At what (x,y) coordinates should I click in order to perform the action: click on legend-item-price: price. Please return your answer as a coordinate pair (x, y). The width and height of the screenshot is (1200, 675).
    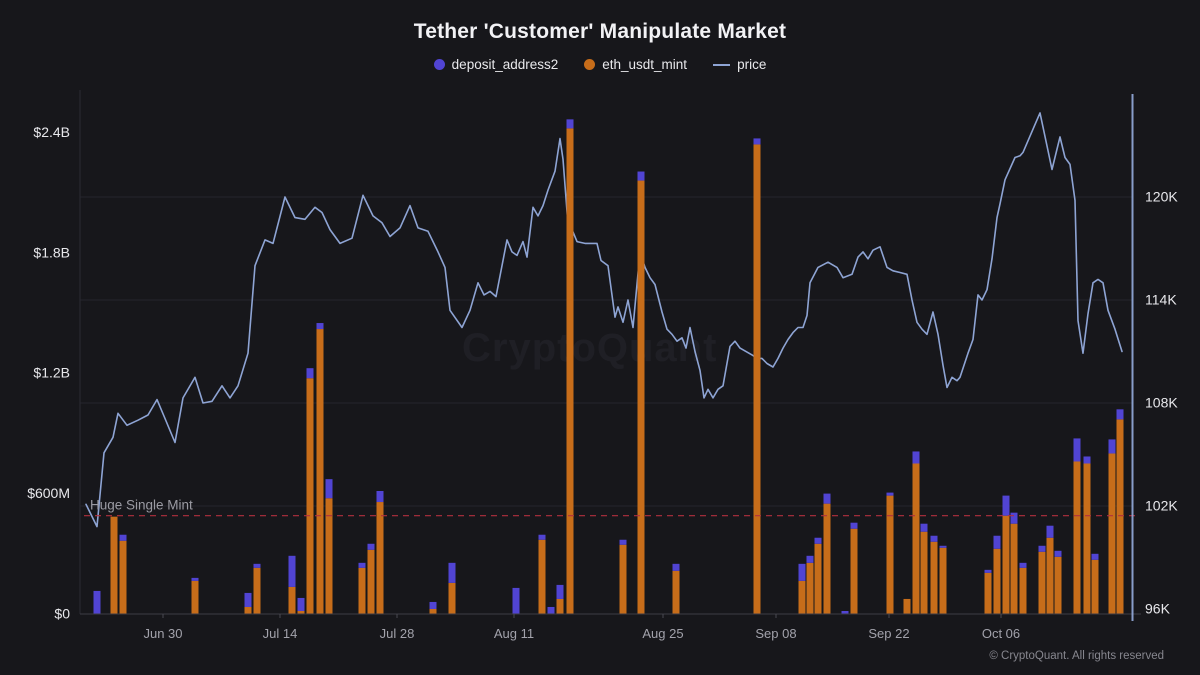
    Looking at the image, I should click on (739, 64).